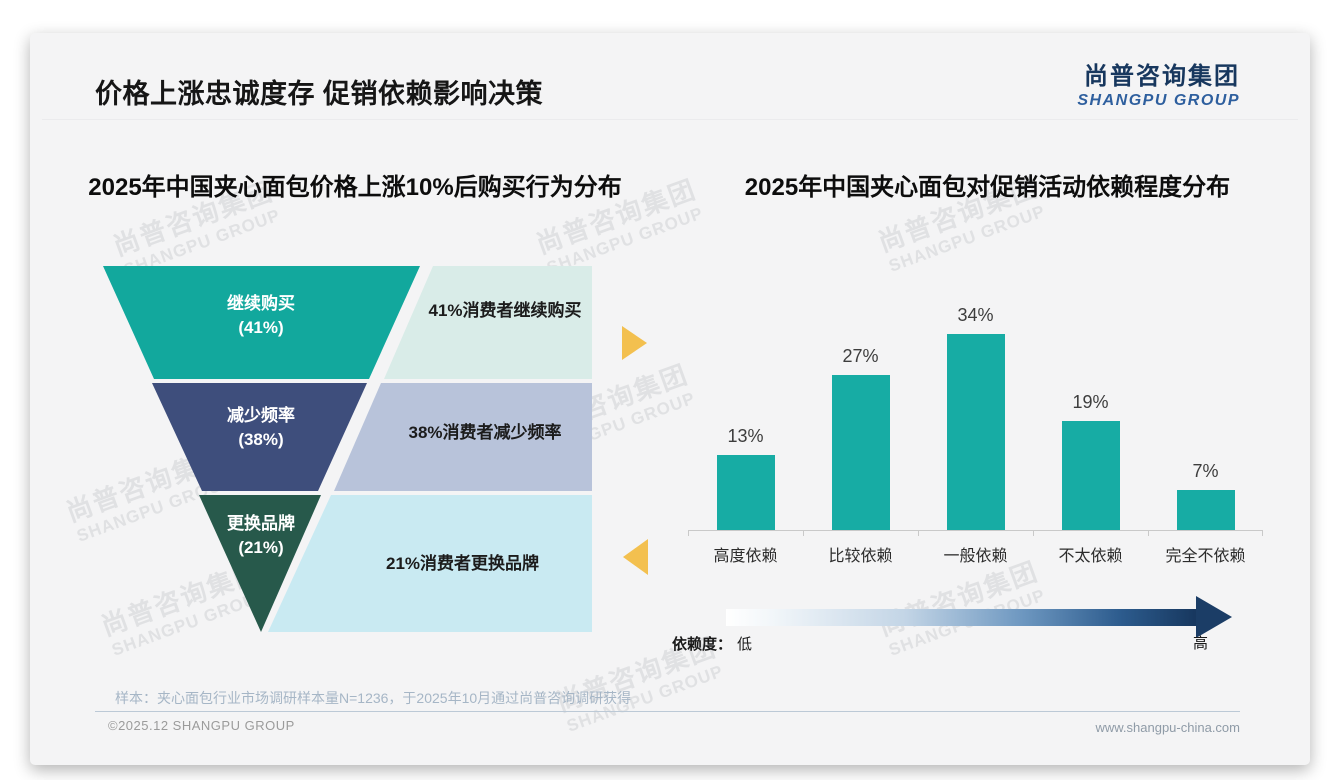  What do you see at coordinates (261, 415) in the screenshot?
I see `funnel-stage-2-name: 减少频率` at bounding box center [261, 415].